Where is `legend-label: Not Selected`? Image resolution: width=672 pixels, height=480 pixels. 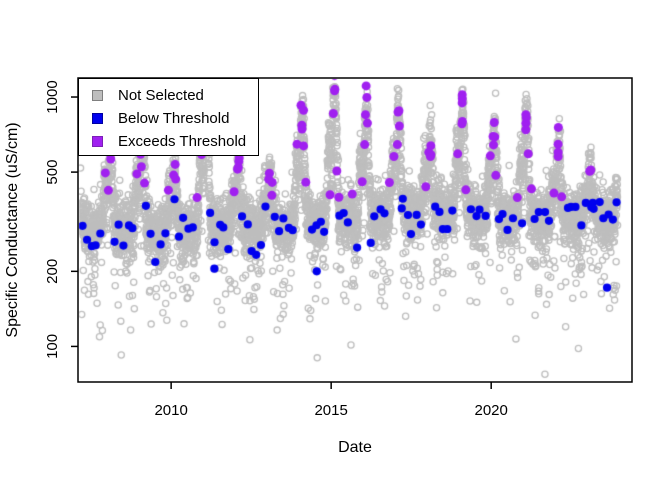
legend-label: Not Selected is located at coordinates (161, 95).